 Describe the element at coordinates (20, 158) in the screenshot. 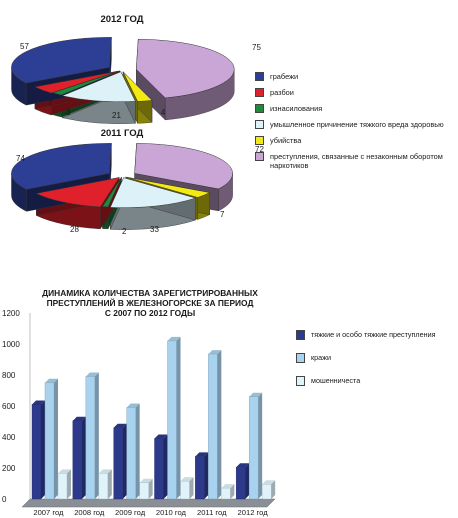

I see `pie-data-label: 74` at that location.